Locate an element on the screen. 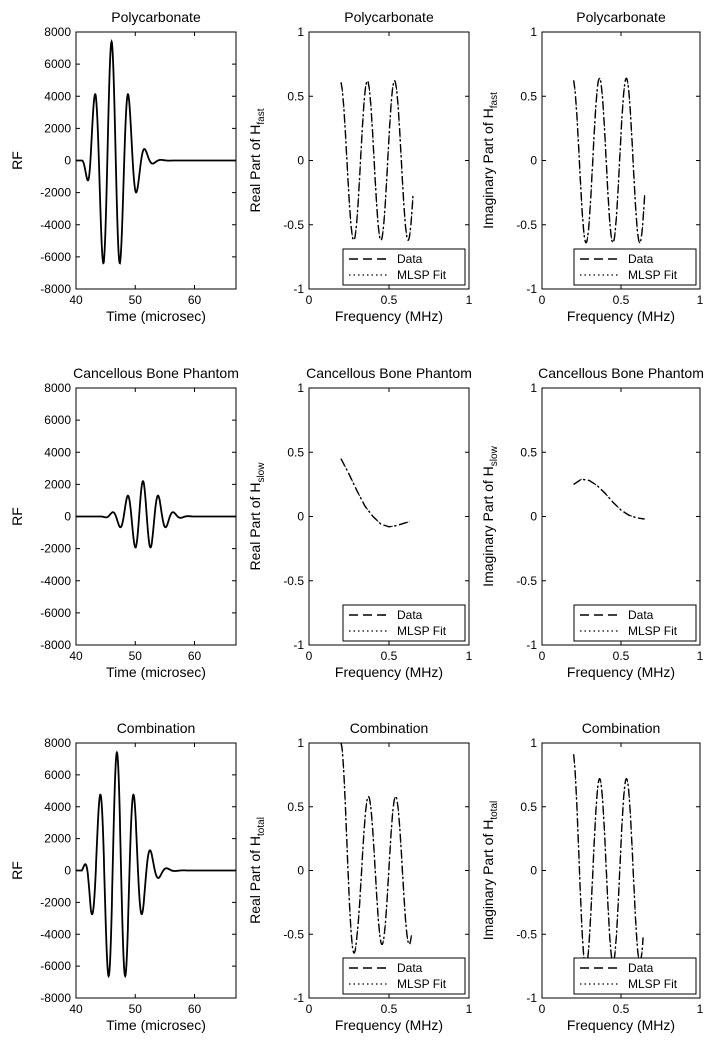  chart-title: Polycarbonate is located at coordinates (156, 17).